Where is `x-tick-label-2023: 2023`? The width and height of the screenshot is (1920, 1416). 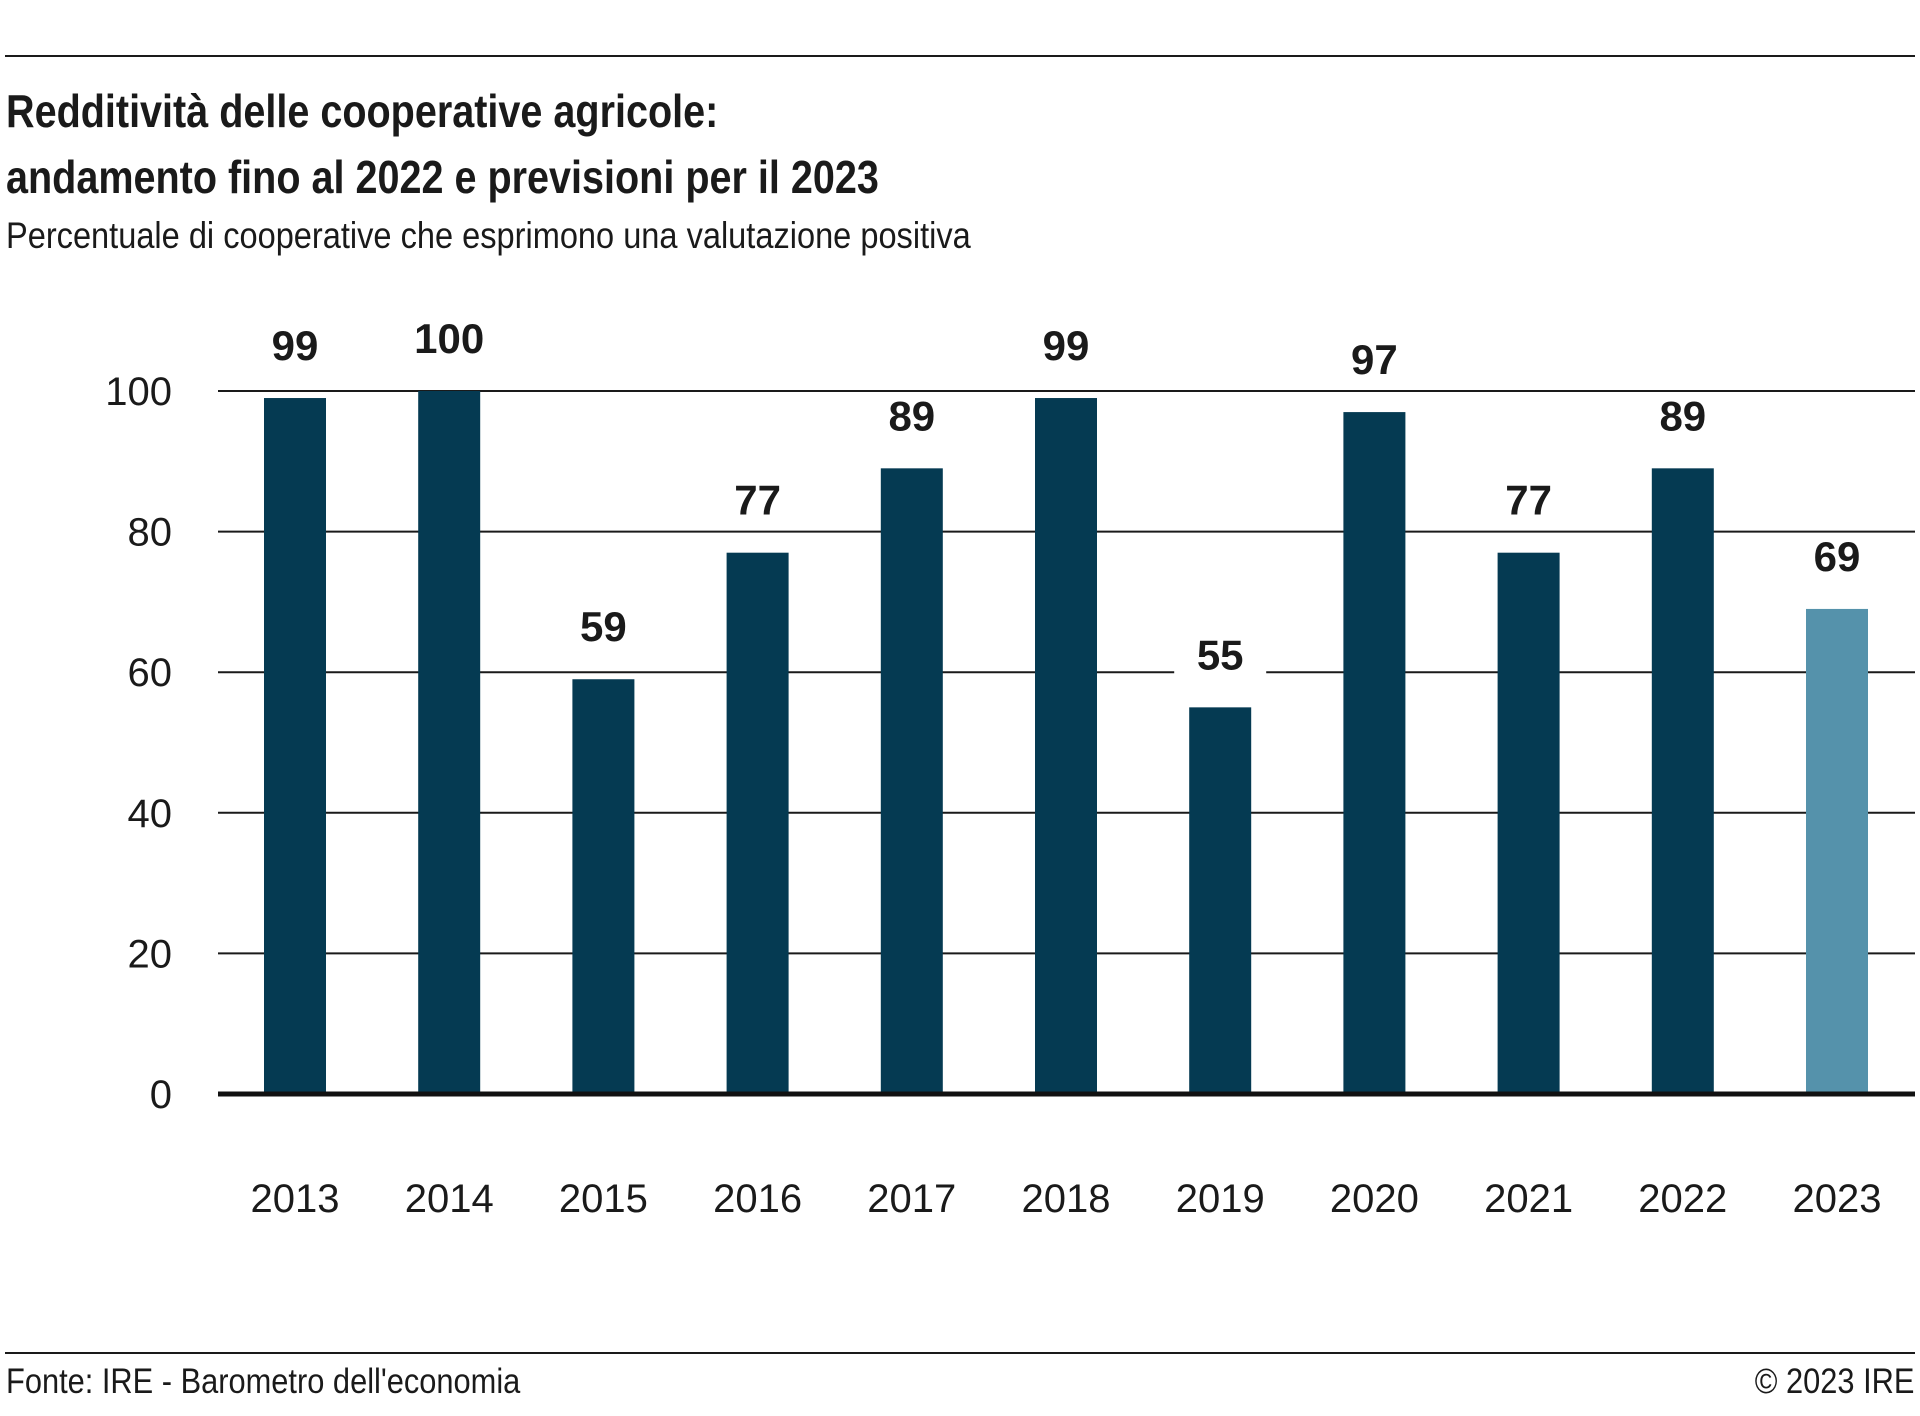
x-tick-label-2023: 2023 is located at coordinates (1837, 1199).